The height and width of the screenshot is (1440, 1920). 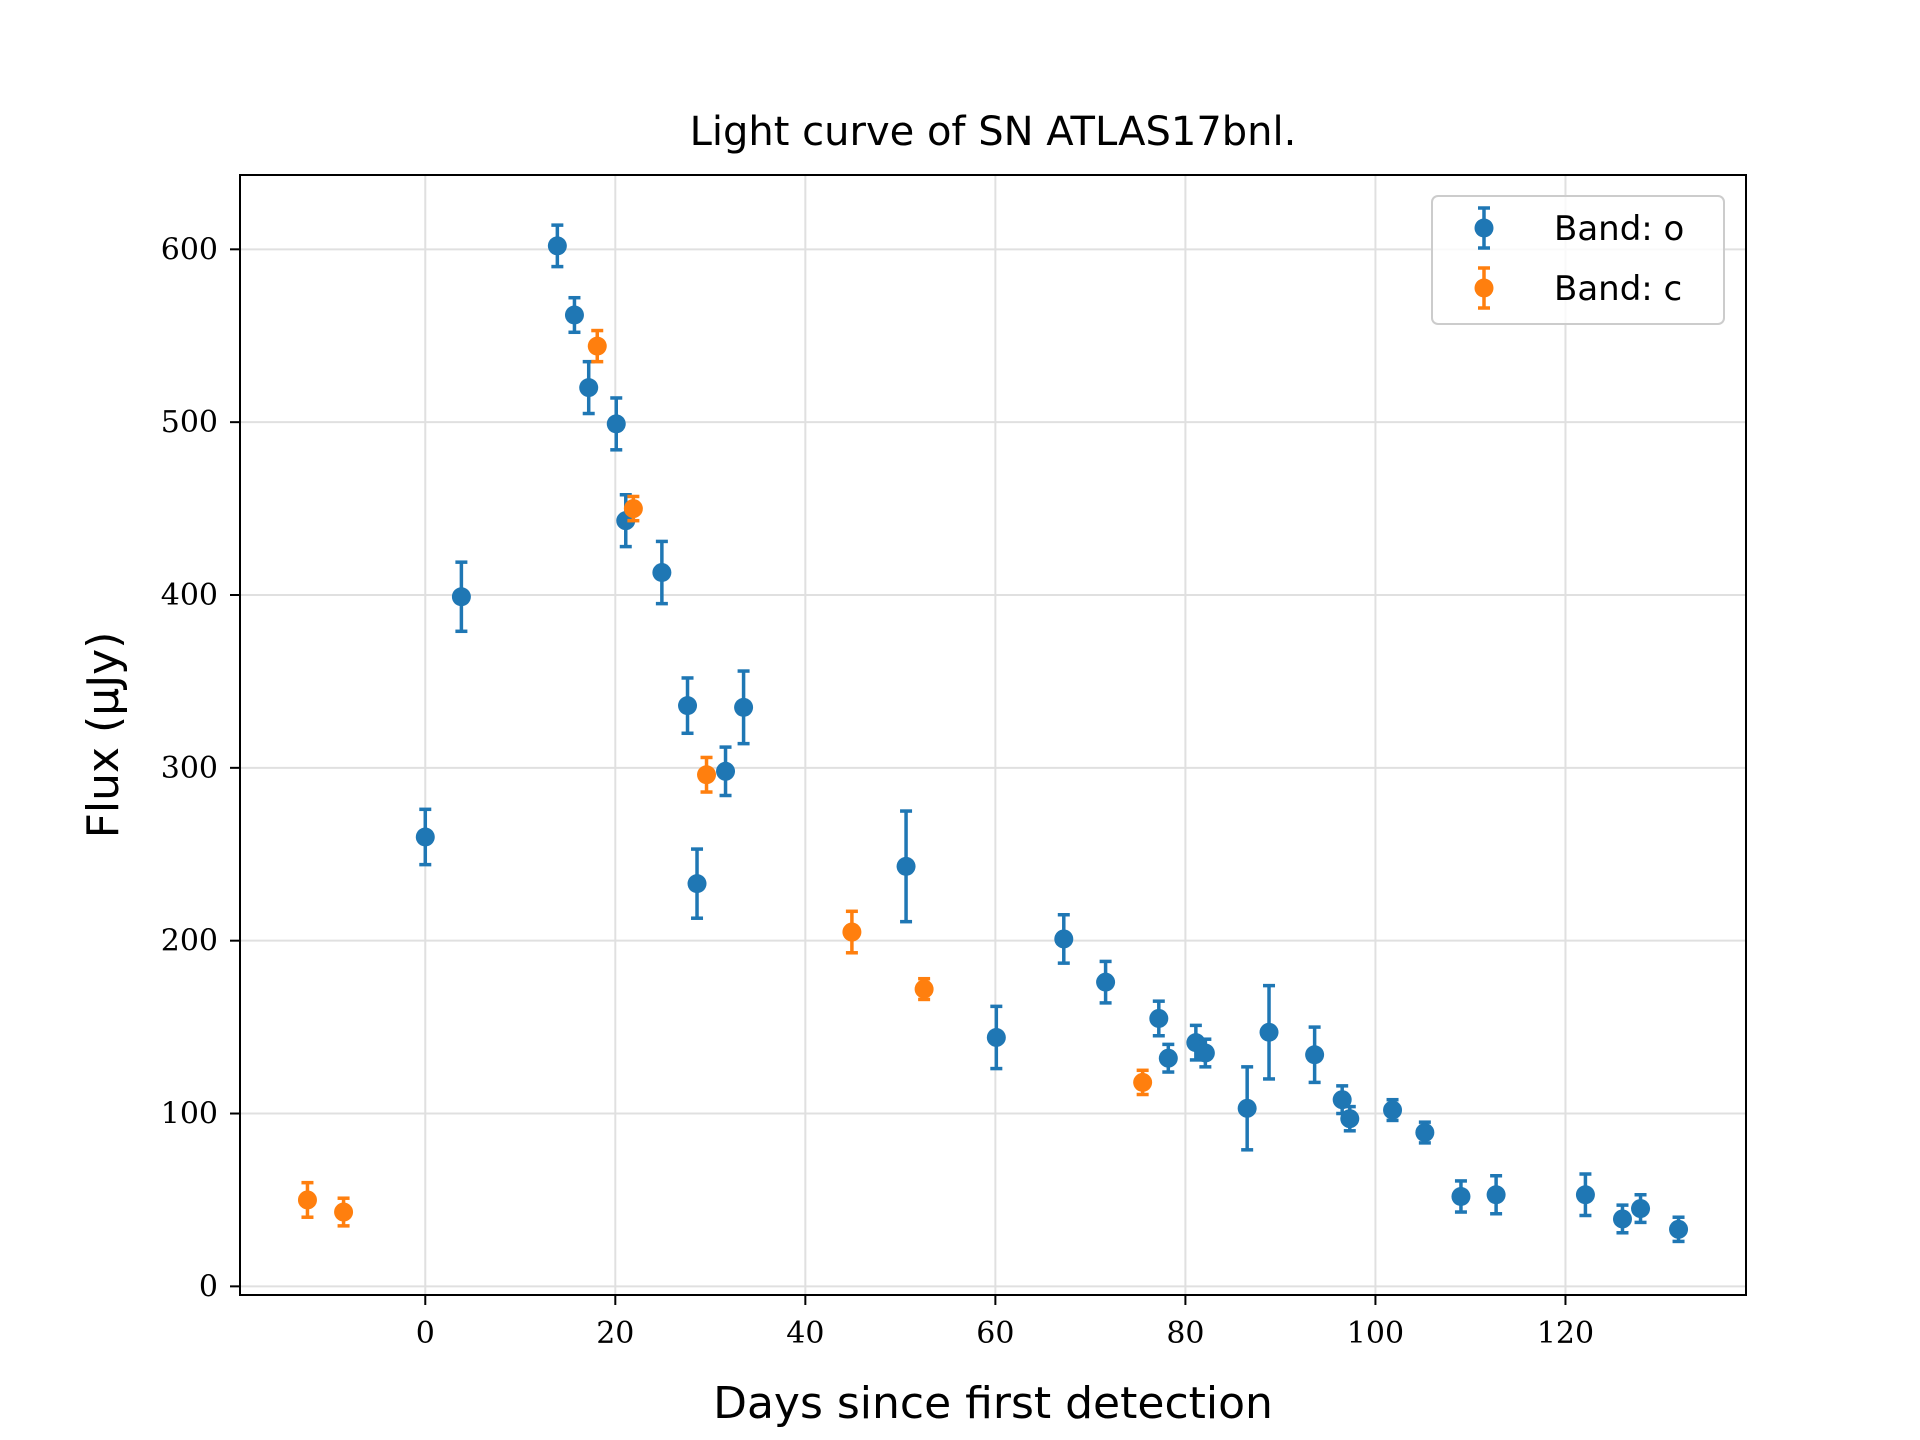 I want to click on x-axis-label: Days since first detection, so click(x=993, y=1403).